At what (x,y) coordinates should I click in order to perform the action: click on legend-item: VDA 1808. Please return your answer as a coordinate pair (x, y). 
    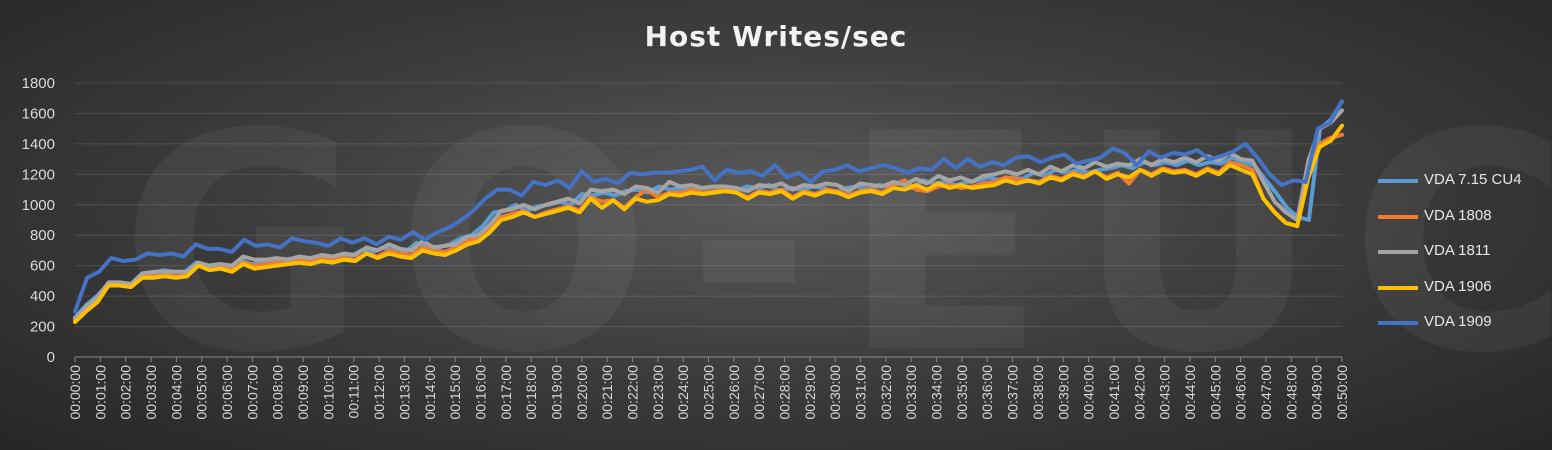
    Looking at the image, I should click on (1463, 216).